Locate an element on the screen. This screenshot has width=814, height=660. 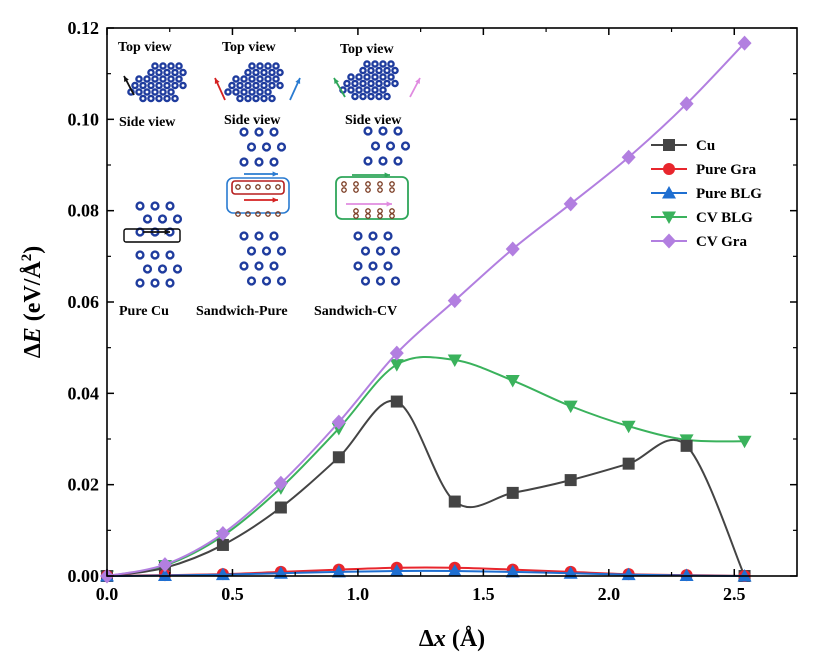
inset-side-view-label-3: Side view is located at coordinates (373, 120).